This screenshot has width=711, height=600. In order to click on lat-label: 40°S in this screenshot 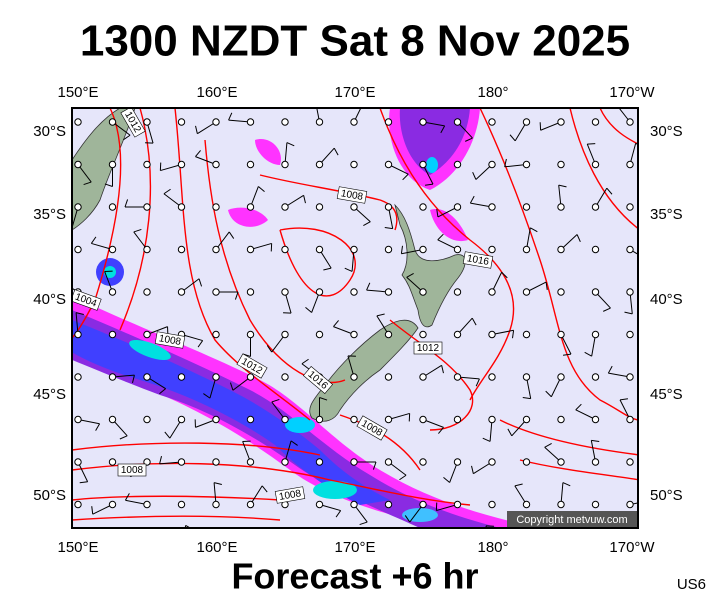, I will do `click(666, 299)`.